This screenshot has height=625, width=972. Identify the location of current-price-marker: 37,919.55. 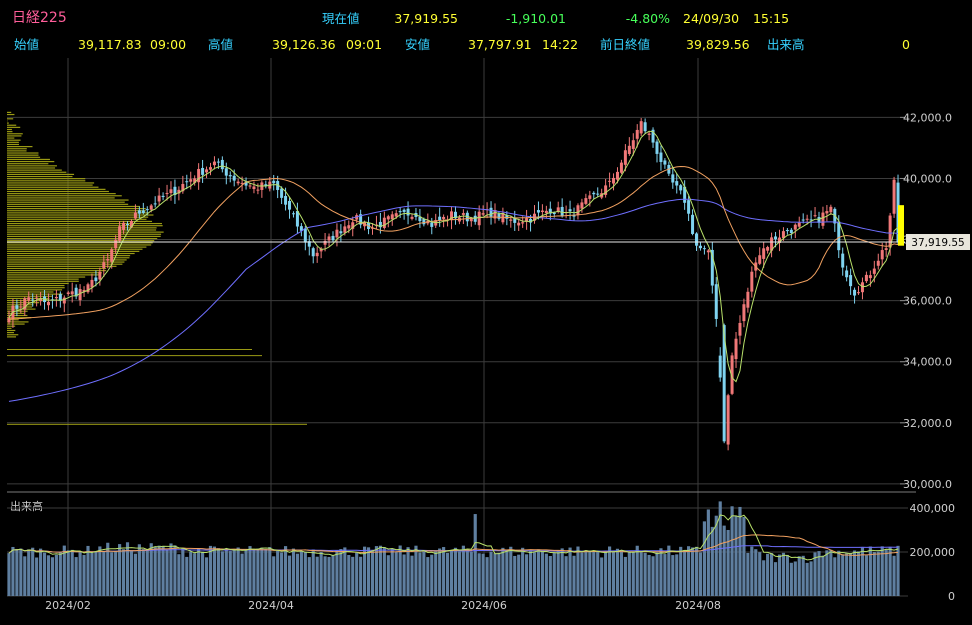
(488, 228).